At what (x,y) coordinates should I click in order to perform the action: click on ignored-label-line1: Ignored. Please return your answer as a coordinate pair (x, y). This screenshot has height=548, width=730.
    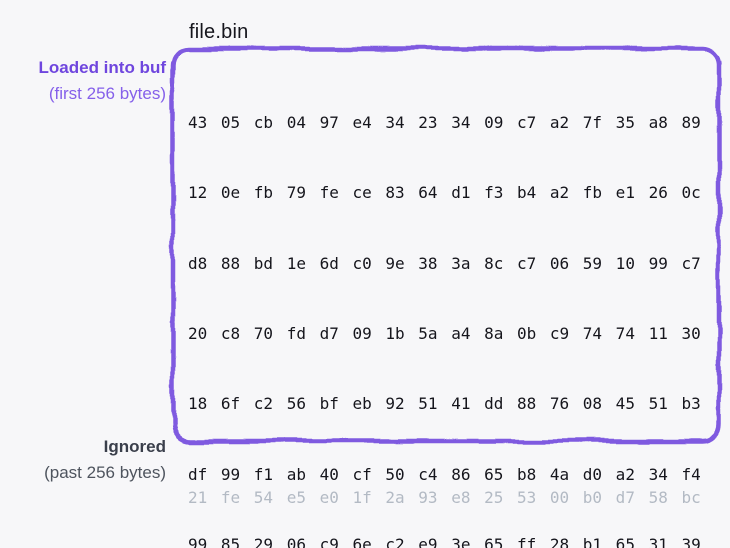
    Looking at the image, I should click on (134, 446).